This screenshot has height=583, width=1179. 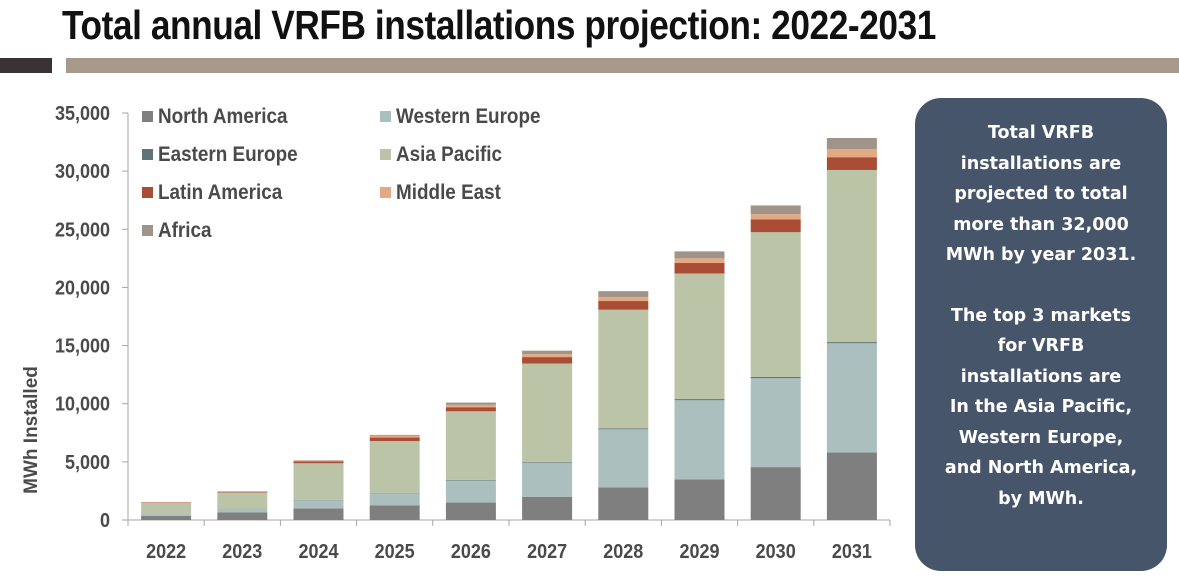 What do you see at coordinates (547, 552) in the screenshot?
I see `x-tick-label: 2027` at bounding box center [547, 552].